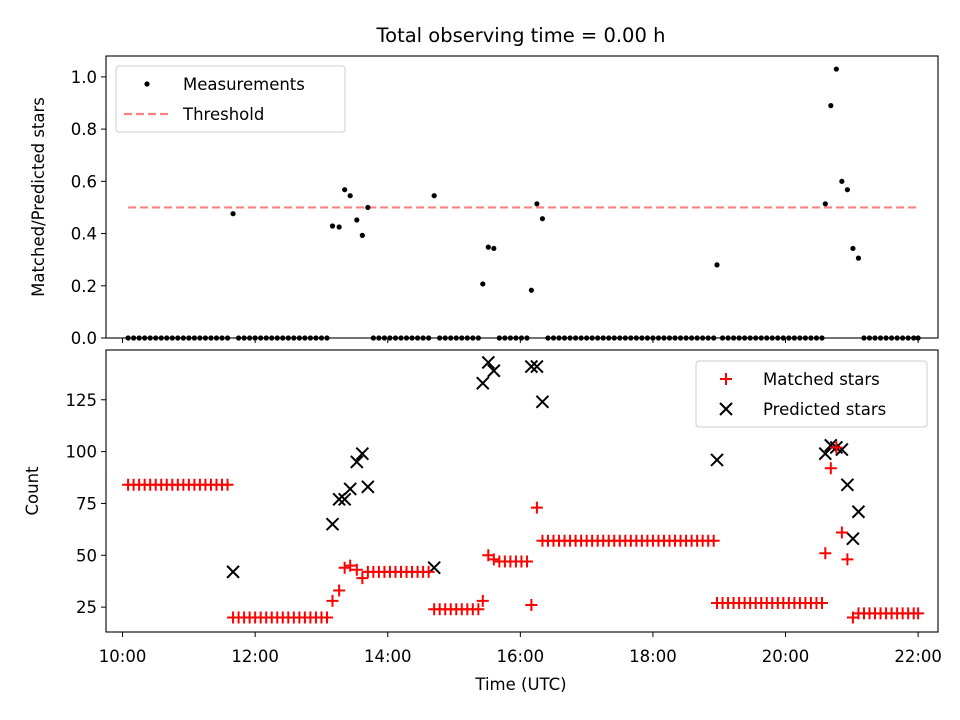 This screenshot has width=960, height=720. Describe the element at coordinates (255, 656) in the screenshot. I see `bottom-x-tick-label: 12:00` at that location.